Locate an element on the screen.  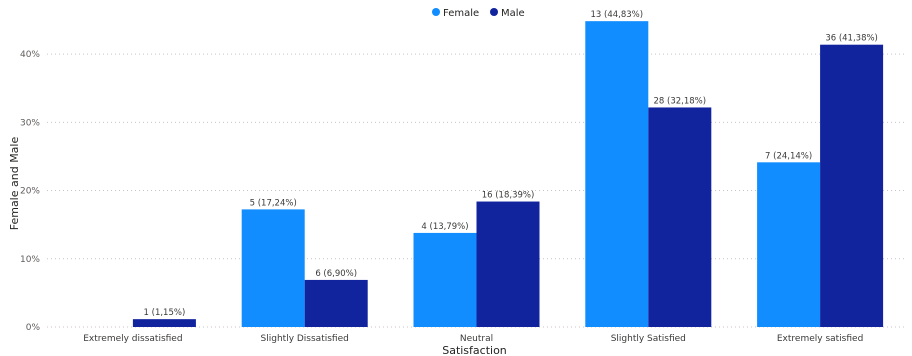
y-tick-label: 30% is located at coordinates (30, 123).